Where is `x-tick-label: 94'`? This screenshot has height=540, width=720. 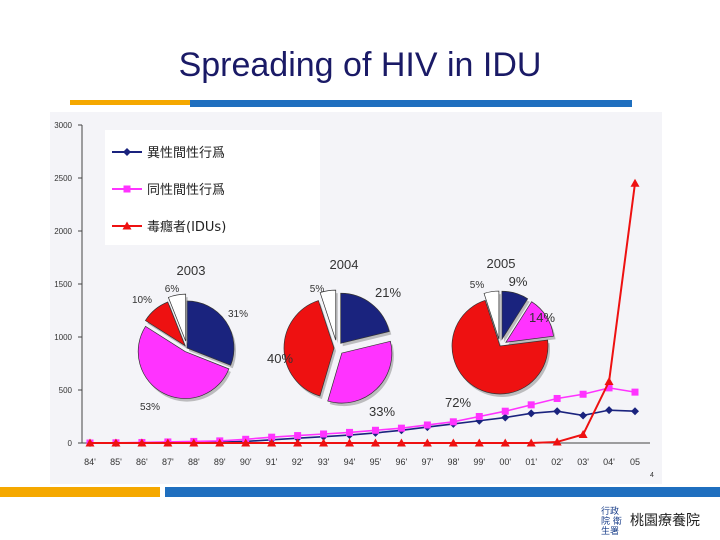
x-tick-label: 94' is located at coordinates (350, 462).